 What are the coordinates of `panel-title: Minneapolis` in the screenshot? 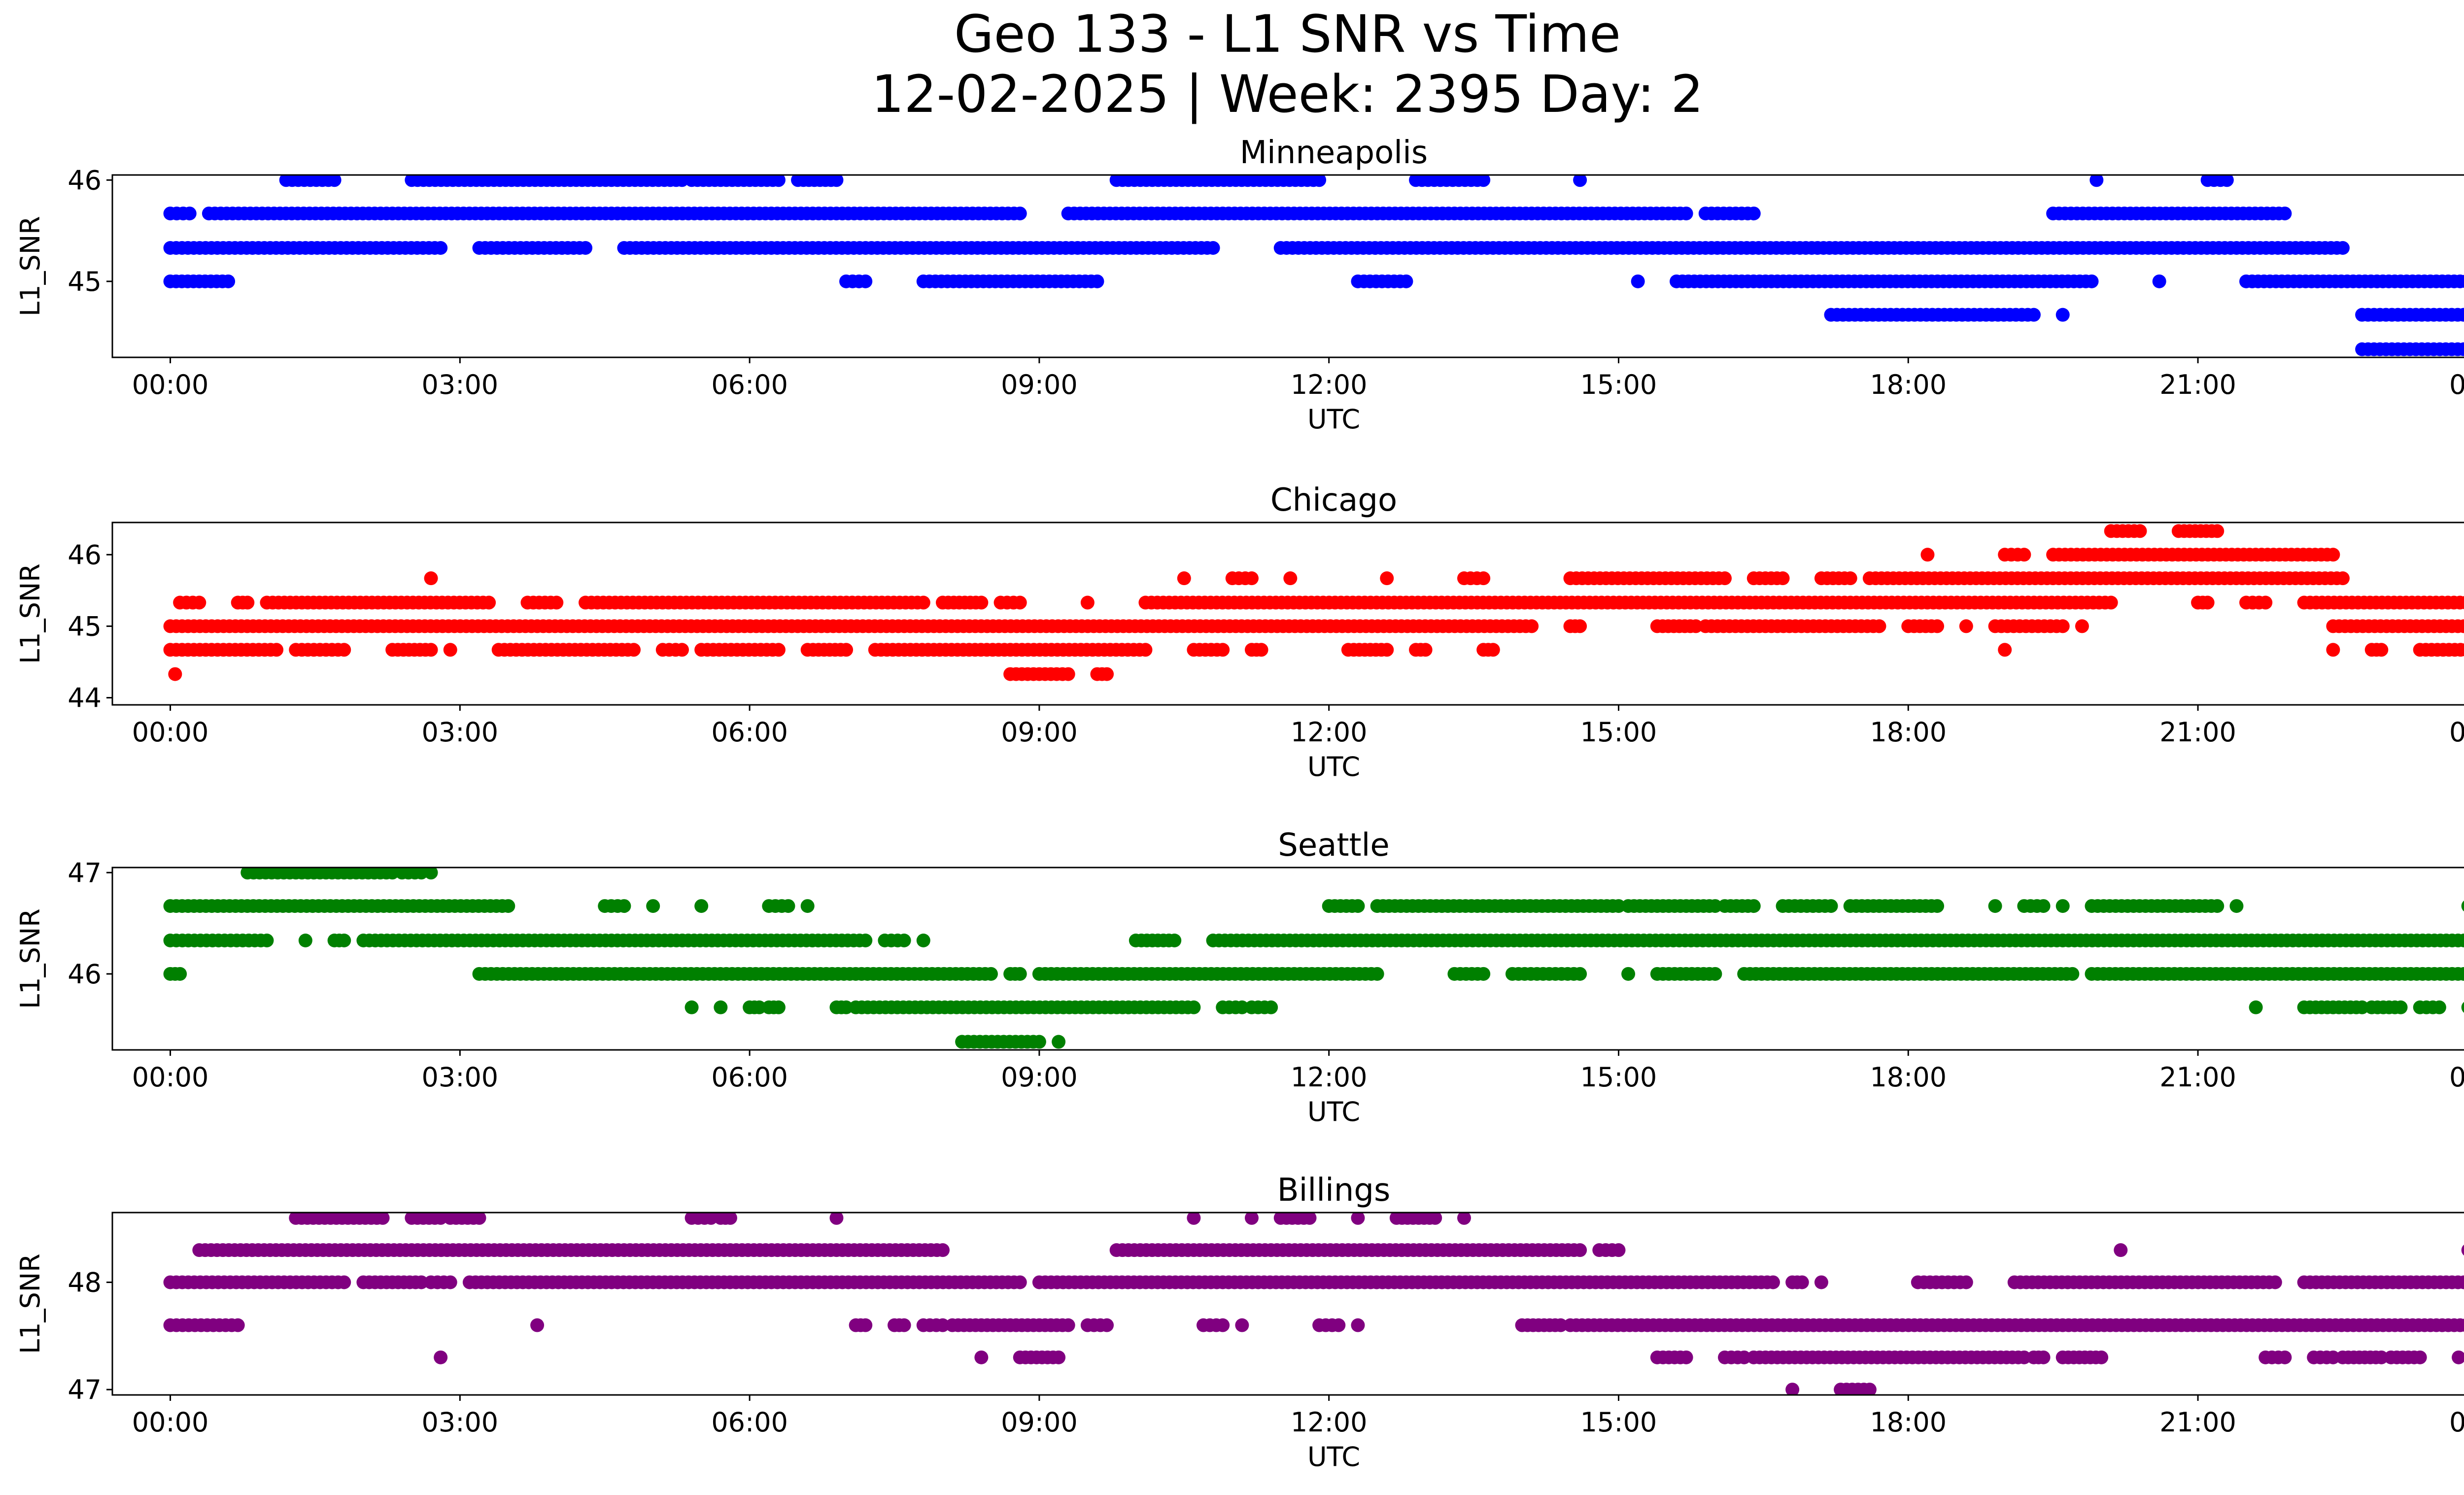 It's located at (1334, 153).